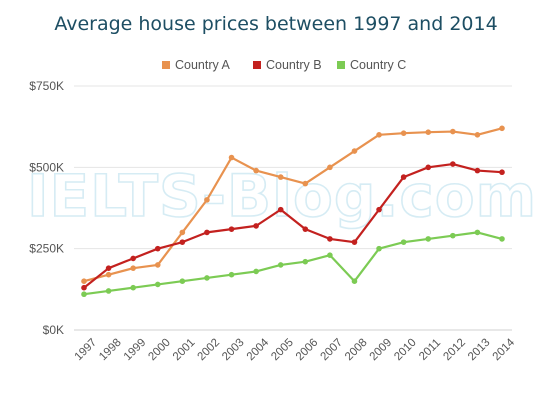 The height and width of the screenshot is (405, 540). I want to click on x-tick-label: 2013, so click(479, 350).